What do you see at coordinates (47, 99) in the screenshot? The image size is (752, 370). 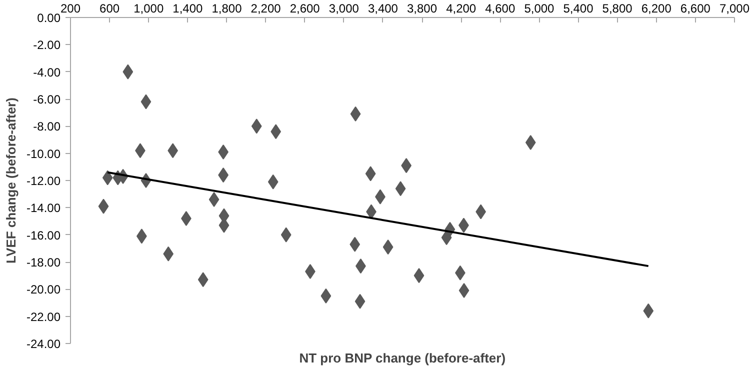 I see `y-tick-label: -6.00` at bounding box center [47, 99].